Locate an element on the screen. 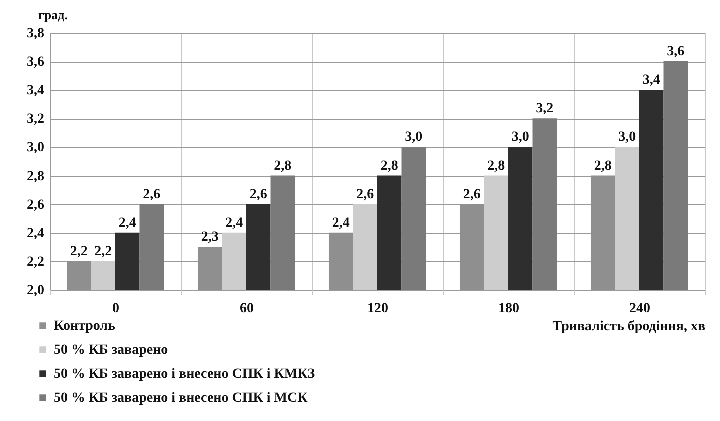 The image size is (720, 421). x-tick-label: 240 is located at coordinates (640, 309).